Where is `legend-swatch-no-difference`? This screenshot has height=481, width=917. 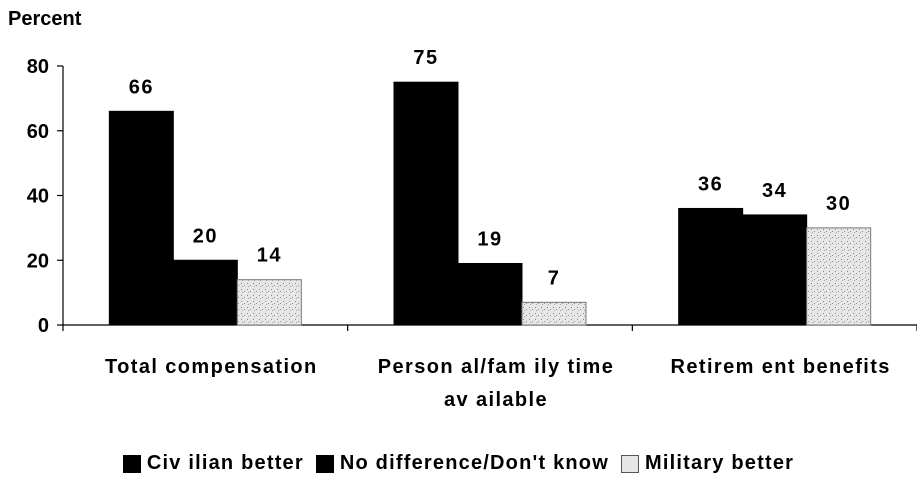
legend-swatch-no-difference is located at coordinates (324, 463).